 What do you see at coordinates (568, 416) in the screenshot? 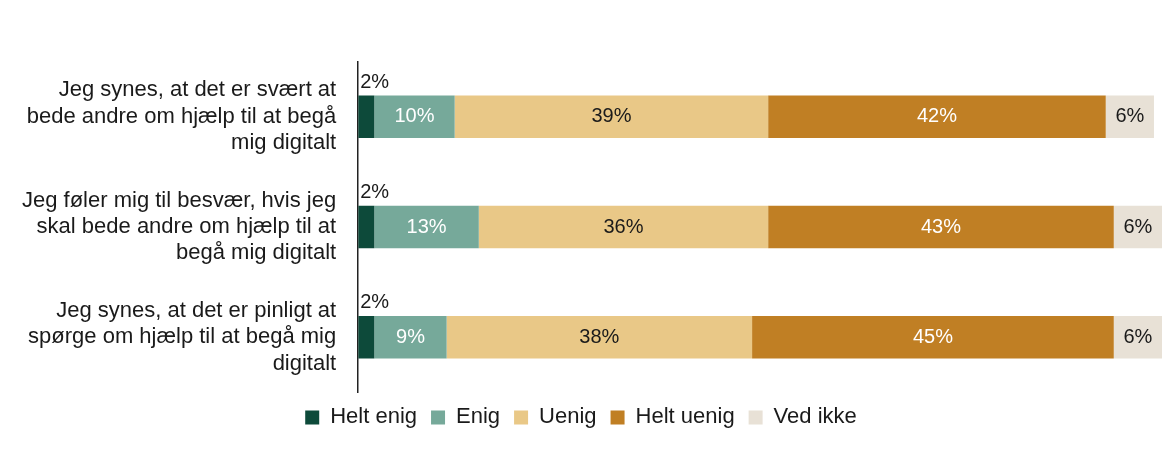
I see `legend-label: Uenig` at bounding box center [568, 416].